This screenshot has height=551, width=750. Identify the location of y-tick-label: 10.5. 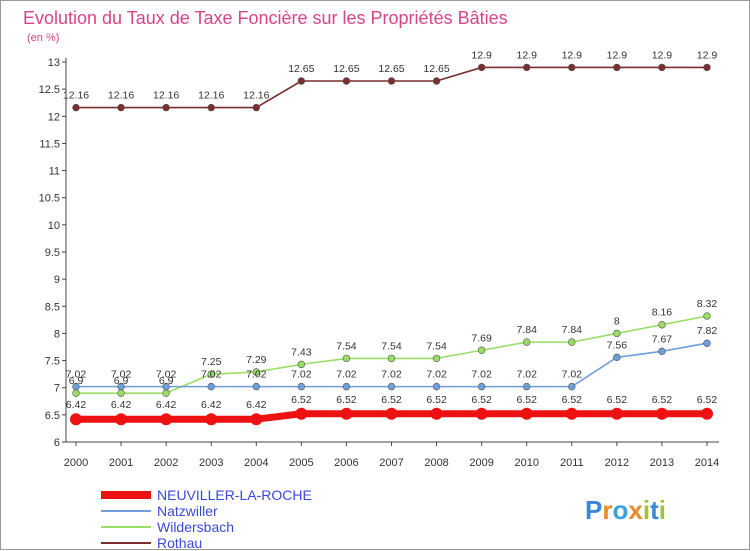
(49, 199).